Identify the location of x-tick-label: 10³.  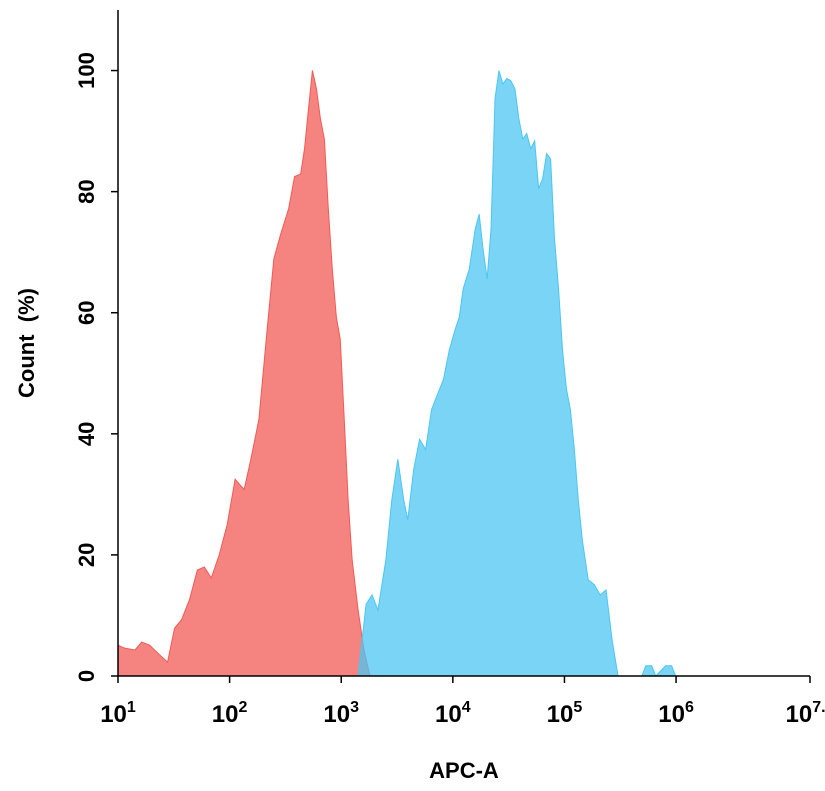
(341, 713).